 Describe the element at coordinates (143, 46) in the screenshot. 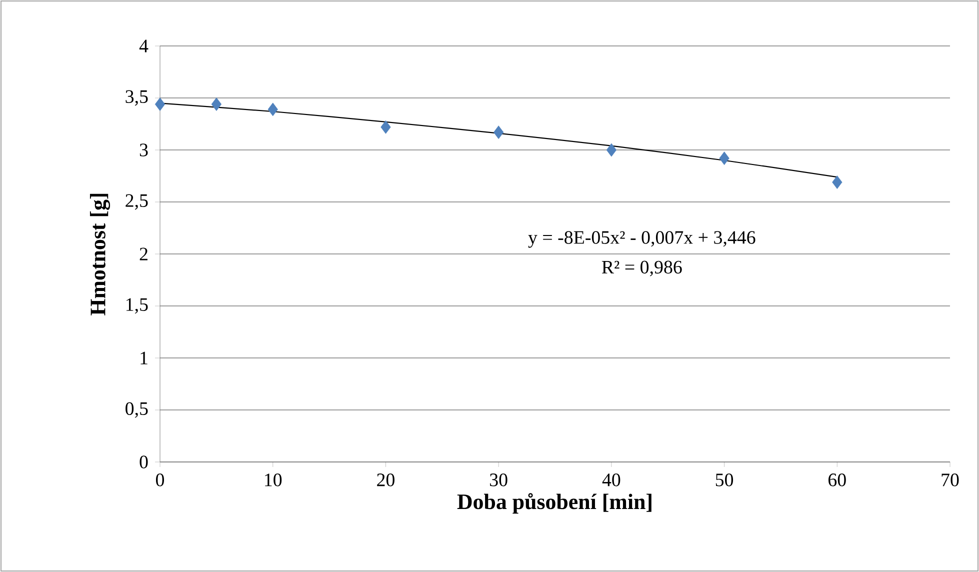

I see `y-tick-label: 4` at that location.